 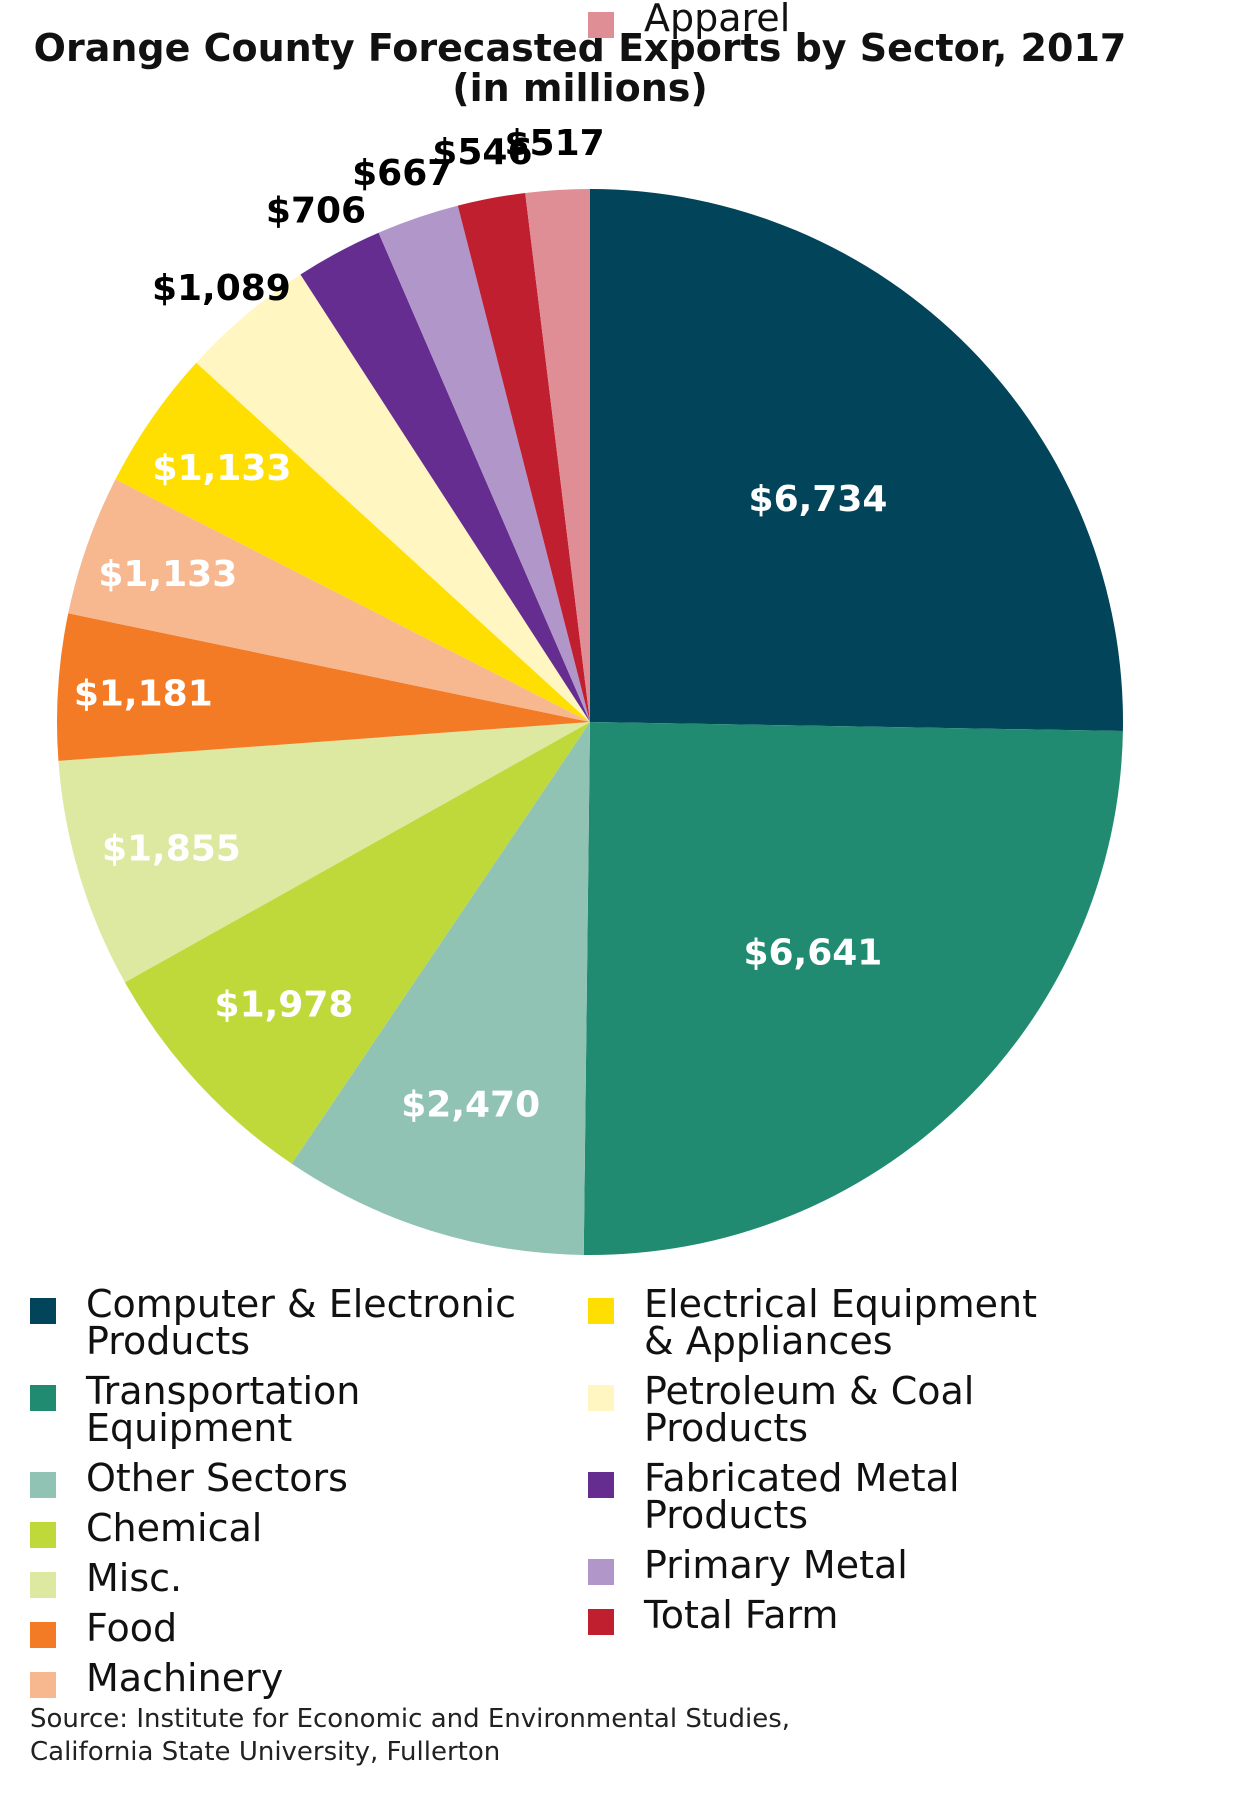 What do you see at coordinates (818, 499) in the screenshot?
I see `data-label-computer-and-electronic-products: $6,734` at bounding box center [818, 499].